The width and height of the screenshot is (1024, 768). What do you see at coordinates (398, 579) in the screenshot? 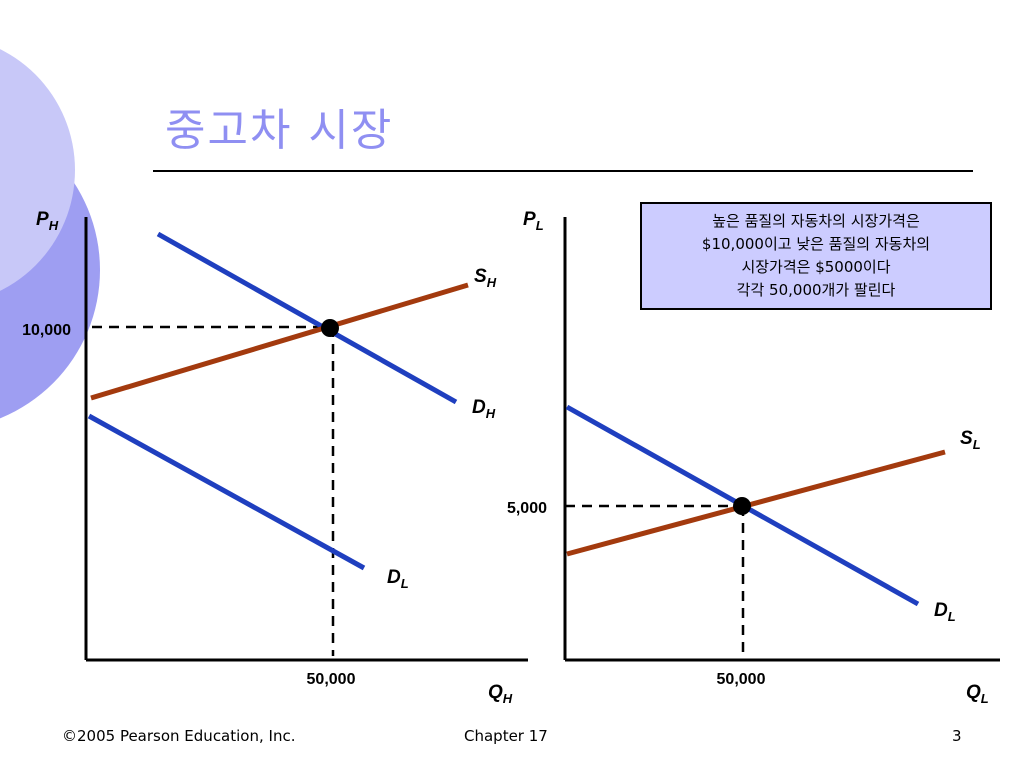
I see `series-label-demand-low-high-panel: DL` at bounding box center [398, 579].